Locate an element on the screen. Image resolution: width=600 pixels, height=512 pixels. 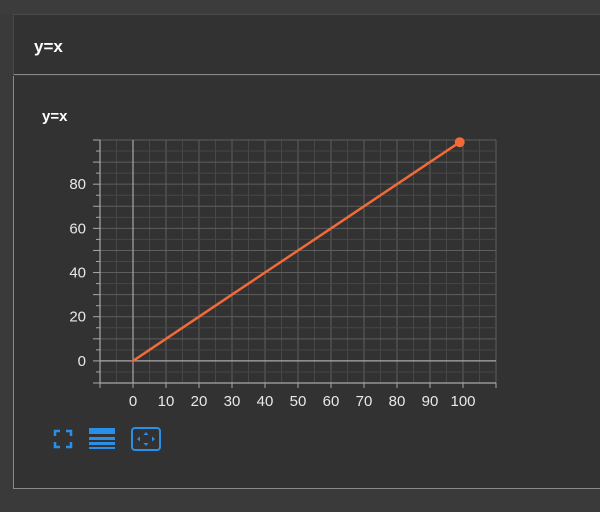
x-tick-label: 100 is located at coordinates (462, 401).